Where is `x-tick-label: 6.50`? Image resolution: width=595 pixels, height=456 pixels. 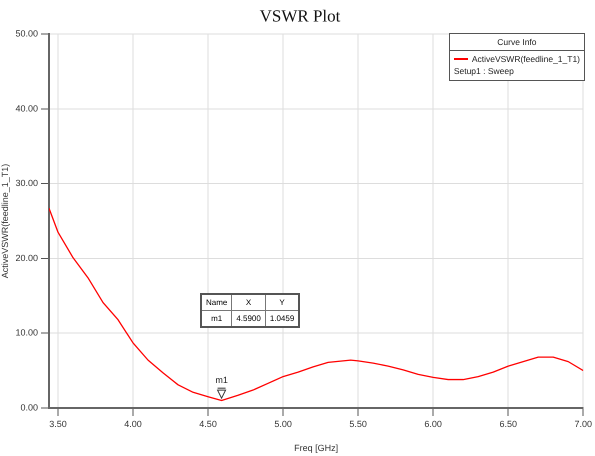
x-tick-label: 6.50 is located at coordinates (508, 423).